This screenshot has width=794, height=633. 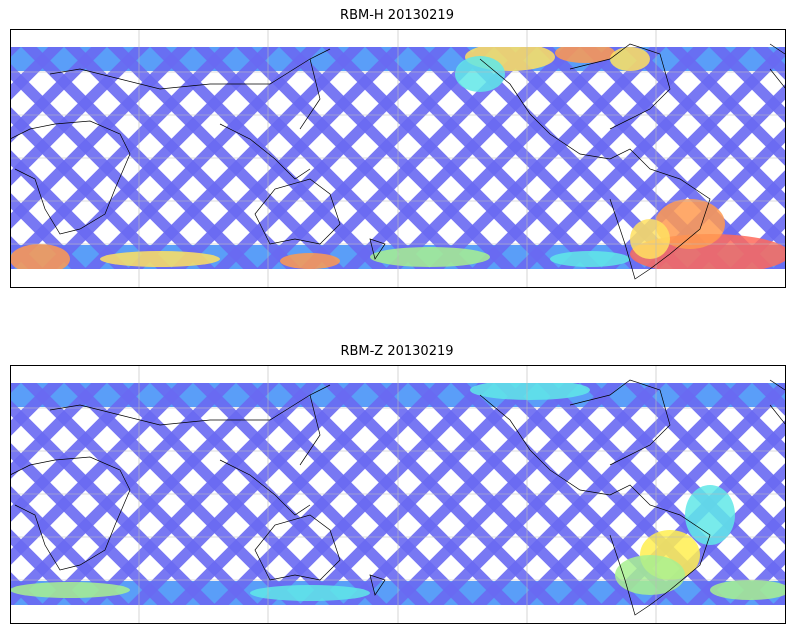 I want to click on track-descending, so click(x=736, y=555).